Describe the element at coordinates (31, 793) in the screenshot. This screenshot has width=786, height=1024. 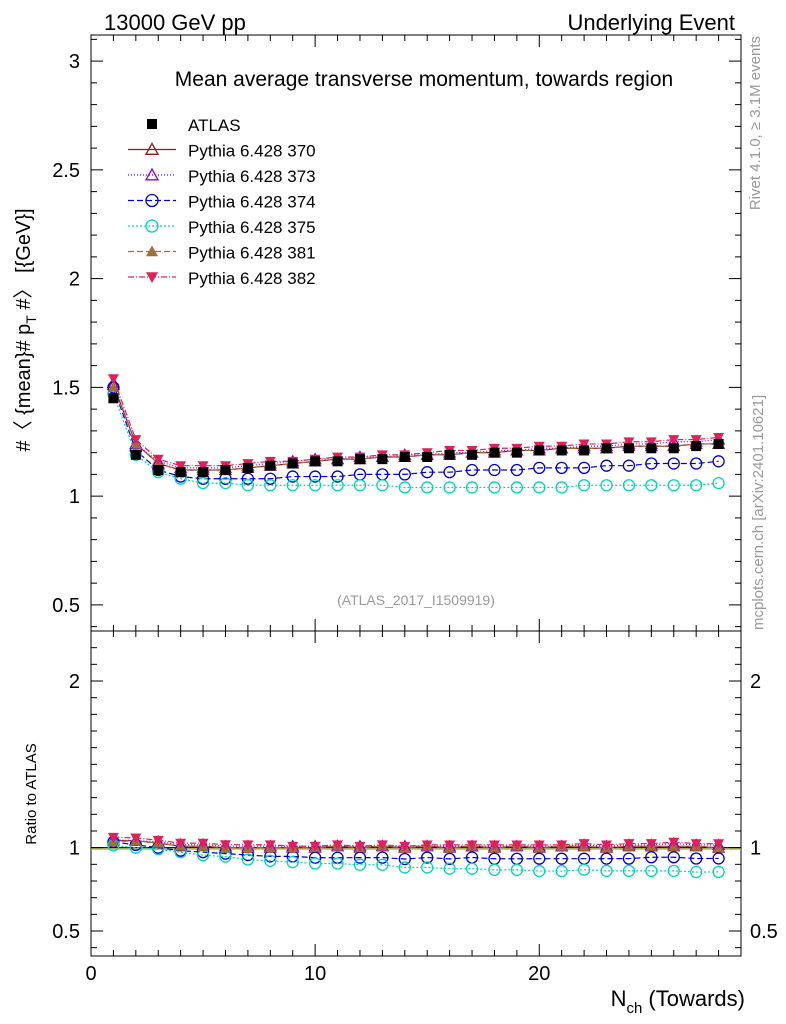
I see `ratio-y-axis-label: Ratio to ATLAS` at that location.